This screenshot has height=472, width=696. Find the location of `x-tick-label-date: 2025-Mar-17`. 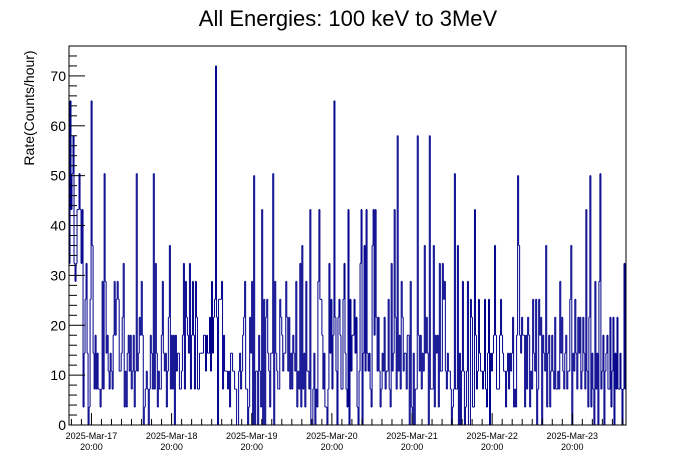

x-tick-label-date: 2025-Mar-17 is located at coordinates (92, 436).